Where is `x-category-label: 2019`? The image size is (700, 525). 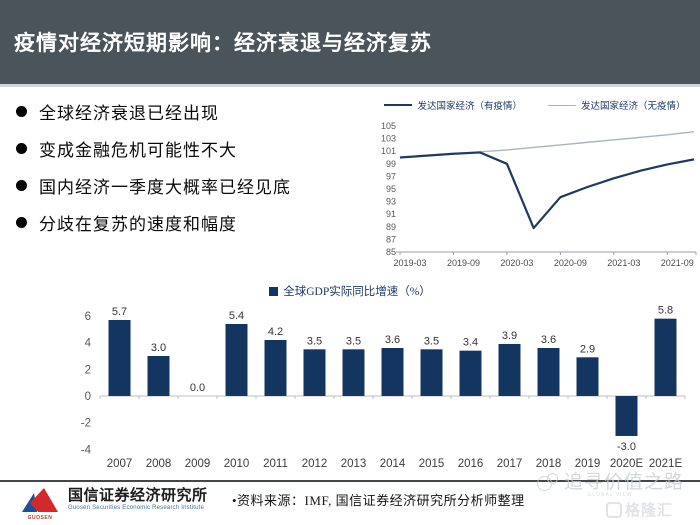
x-category-label: 2019 is located at coordinates (588, 464).